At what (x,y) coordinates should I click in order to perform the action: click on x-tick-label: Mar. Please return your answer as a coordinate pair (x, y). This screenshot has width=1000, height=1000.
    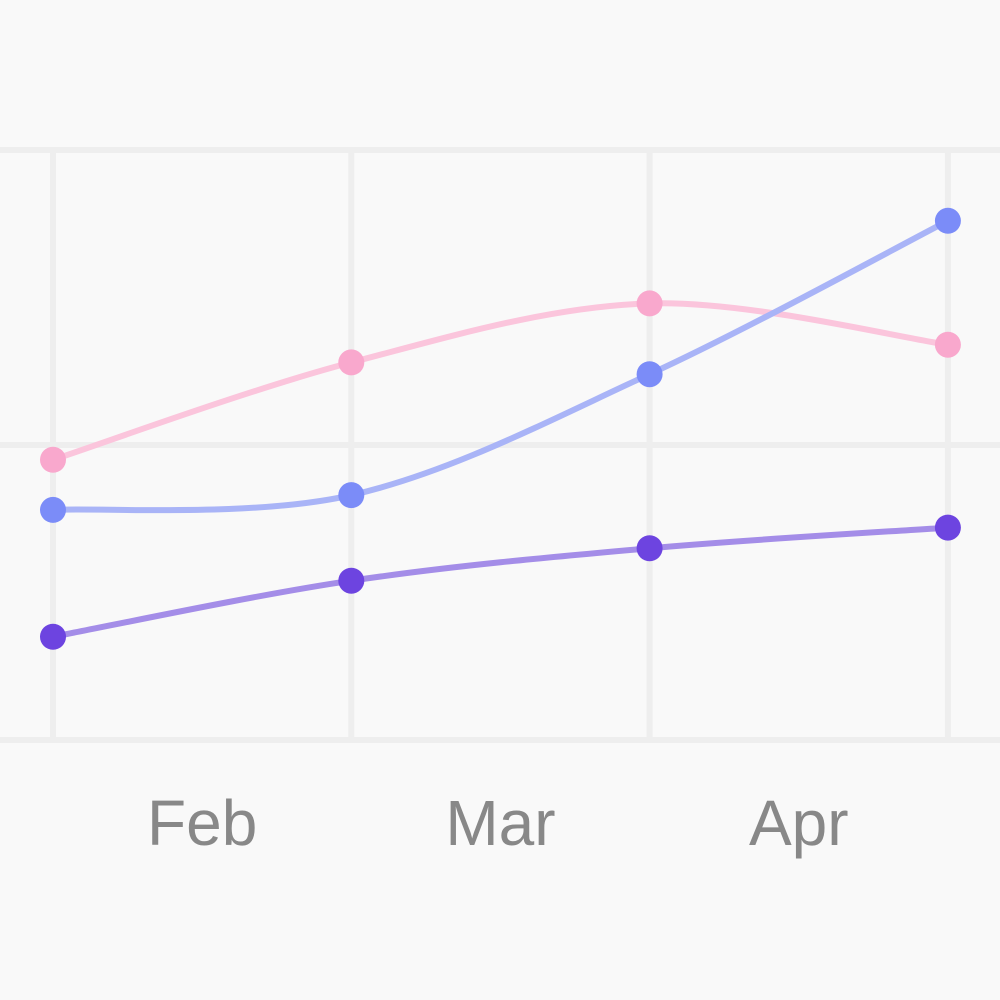
    Looking at the image, I should click on (500, 823).